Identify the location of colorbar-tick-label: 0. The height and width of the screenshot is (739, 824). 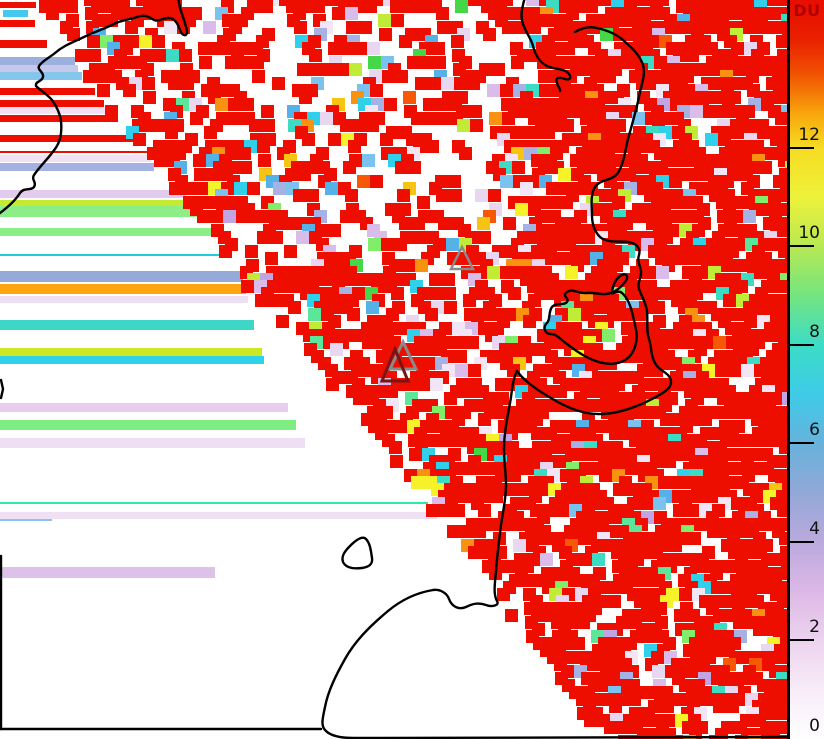
(814, 726).